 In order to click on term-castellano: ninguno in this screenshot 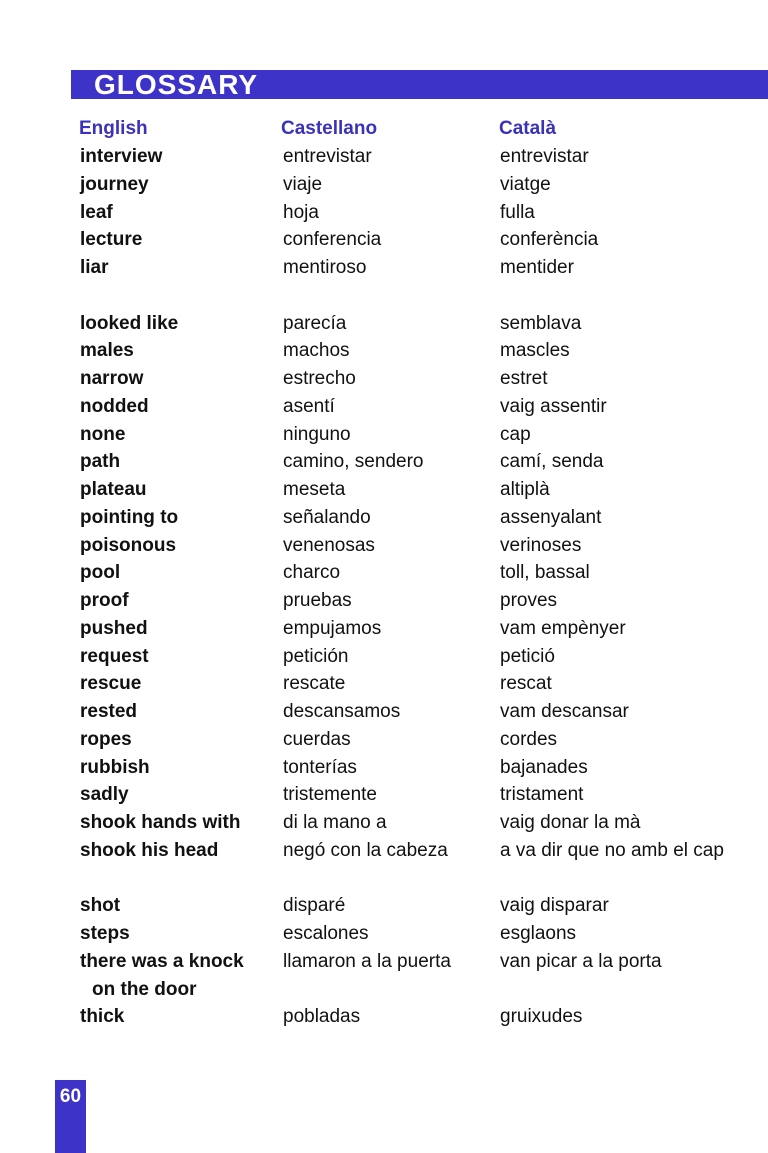, I will do `click(317, 434)`.